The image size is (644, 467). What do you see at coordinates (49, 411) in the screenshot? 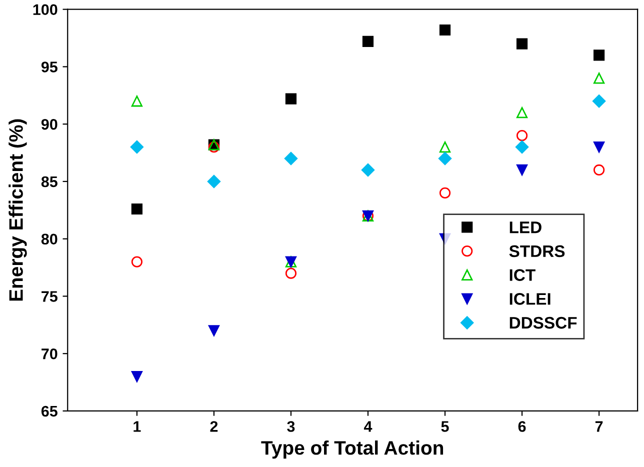
I see `y-tick-label: 65` at bounding box center [49, 411].